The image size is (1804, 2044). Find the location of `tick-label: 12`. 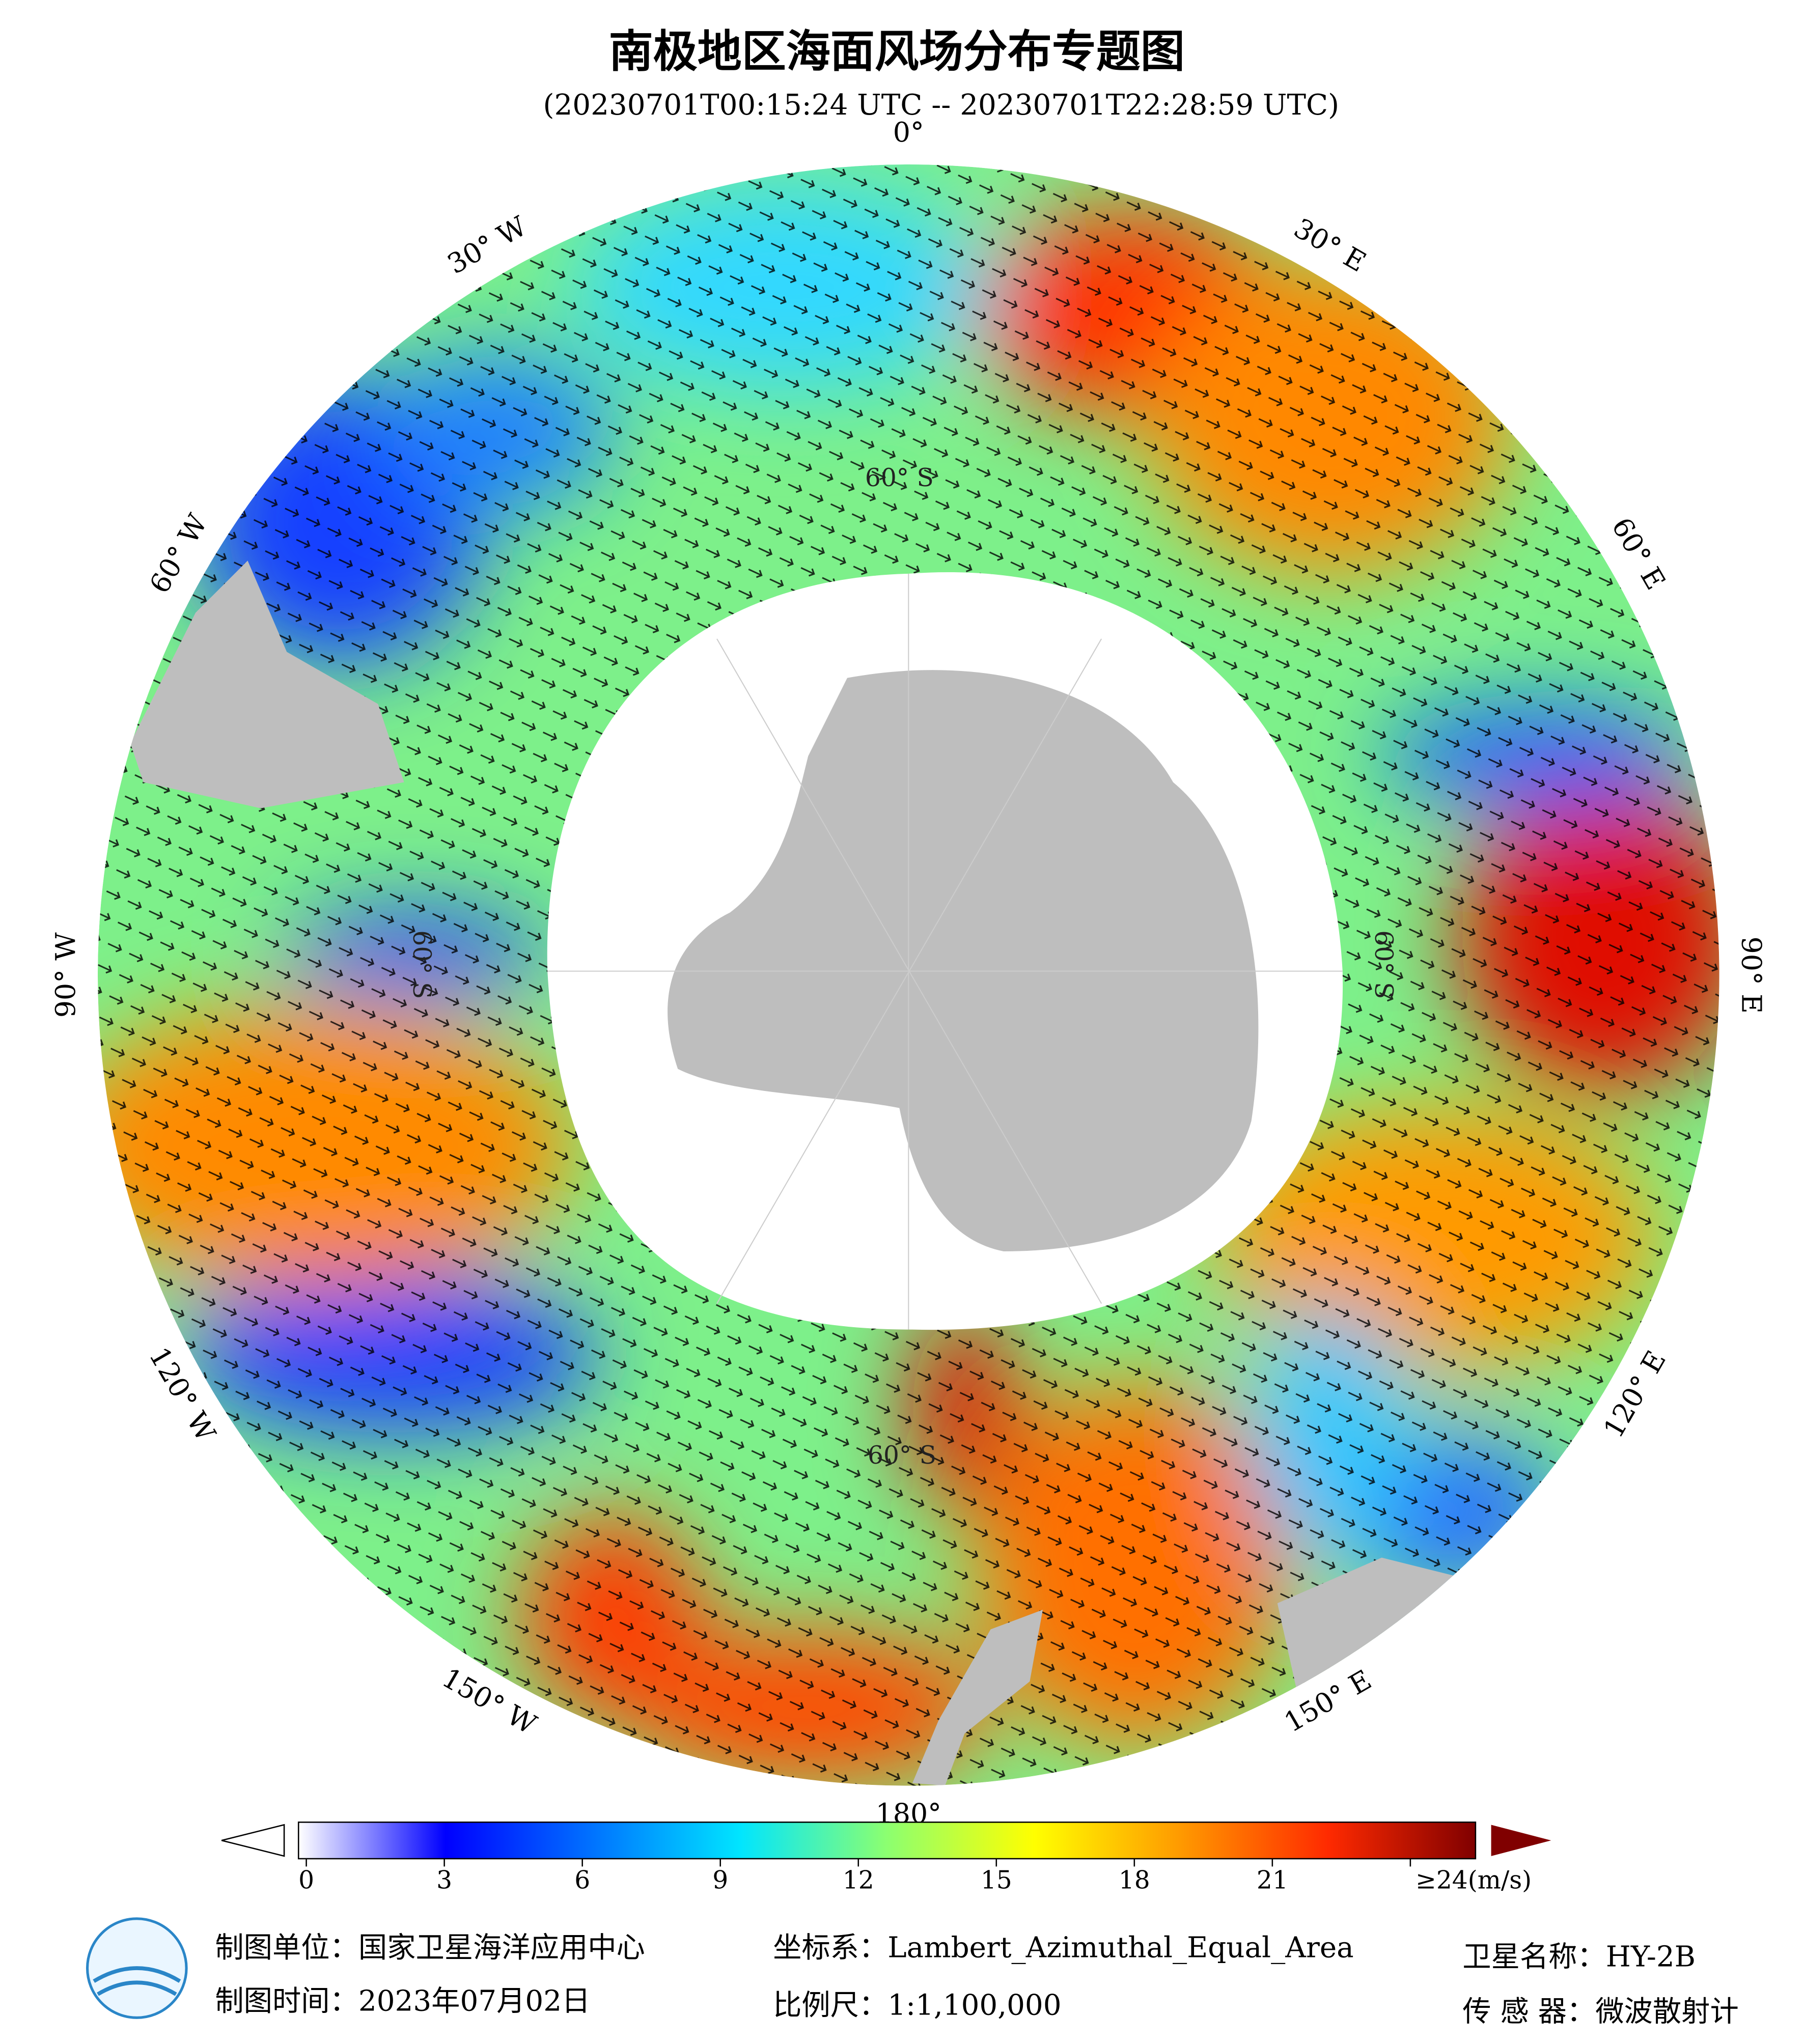

tick-label: 12 is located at coordinates (858, 1880).